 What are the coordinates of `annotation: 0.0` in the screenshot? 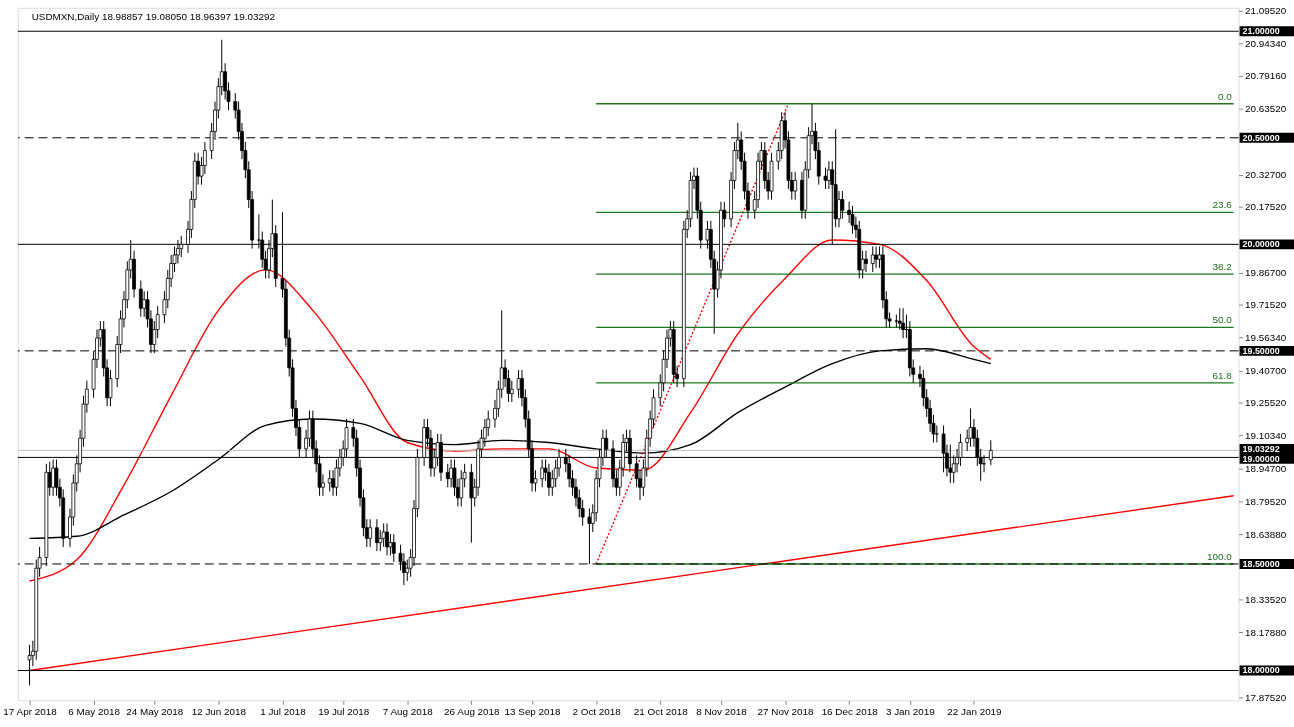 It's located at (1225, 96).